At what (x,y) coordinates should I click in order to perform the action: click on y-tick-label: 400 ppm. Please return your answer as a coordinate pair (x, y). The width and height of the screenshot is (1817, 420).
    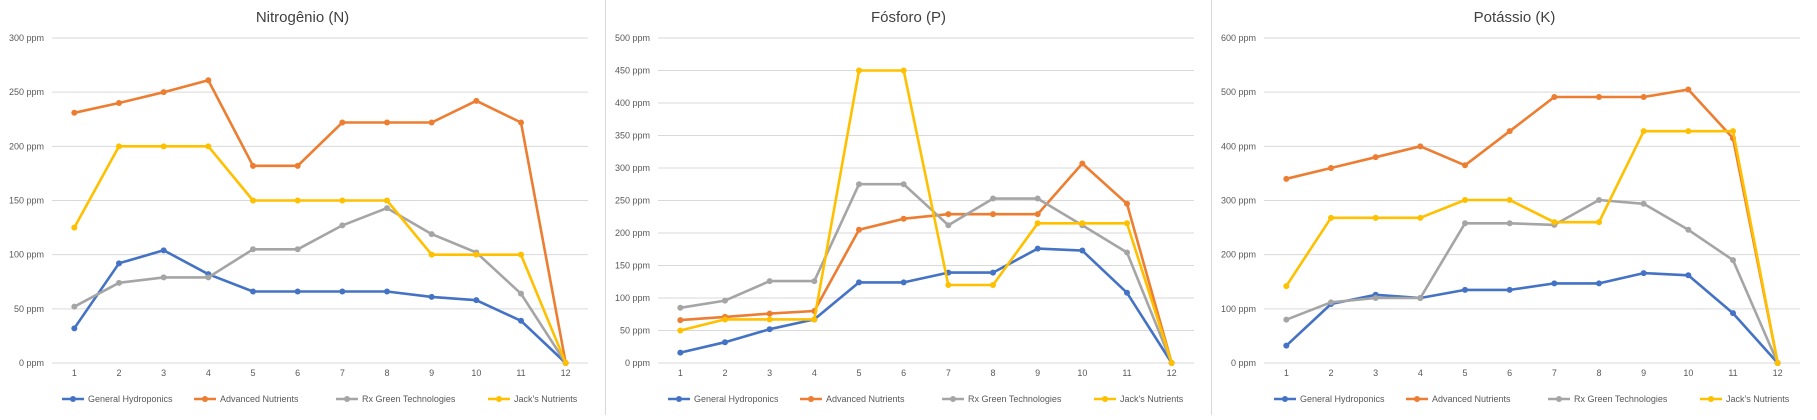
    Looking at the image, I should click on (632, 103).